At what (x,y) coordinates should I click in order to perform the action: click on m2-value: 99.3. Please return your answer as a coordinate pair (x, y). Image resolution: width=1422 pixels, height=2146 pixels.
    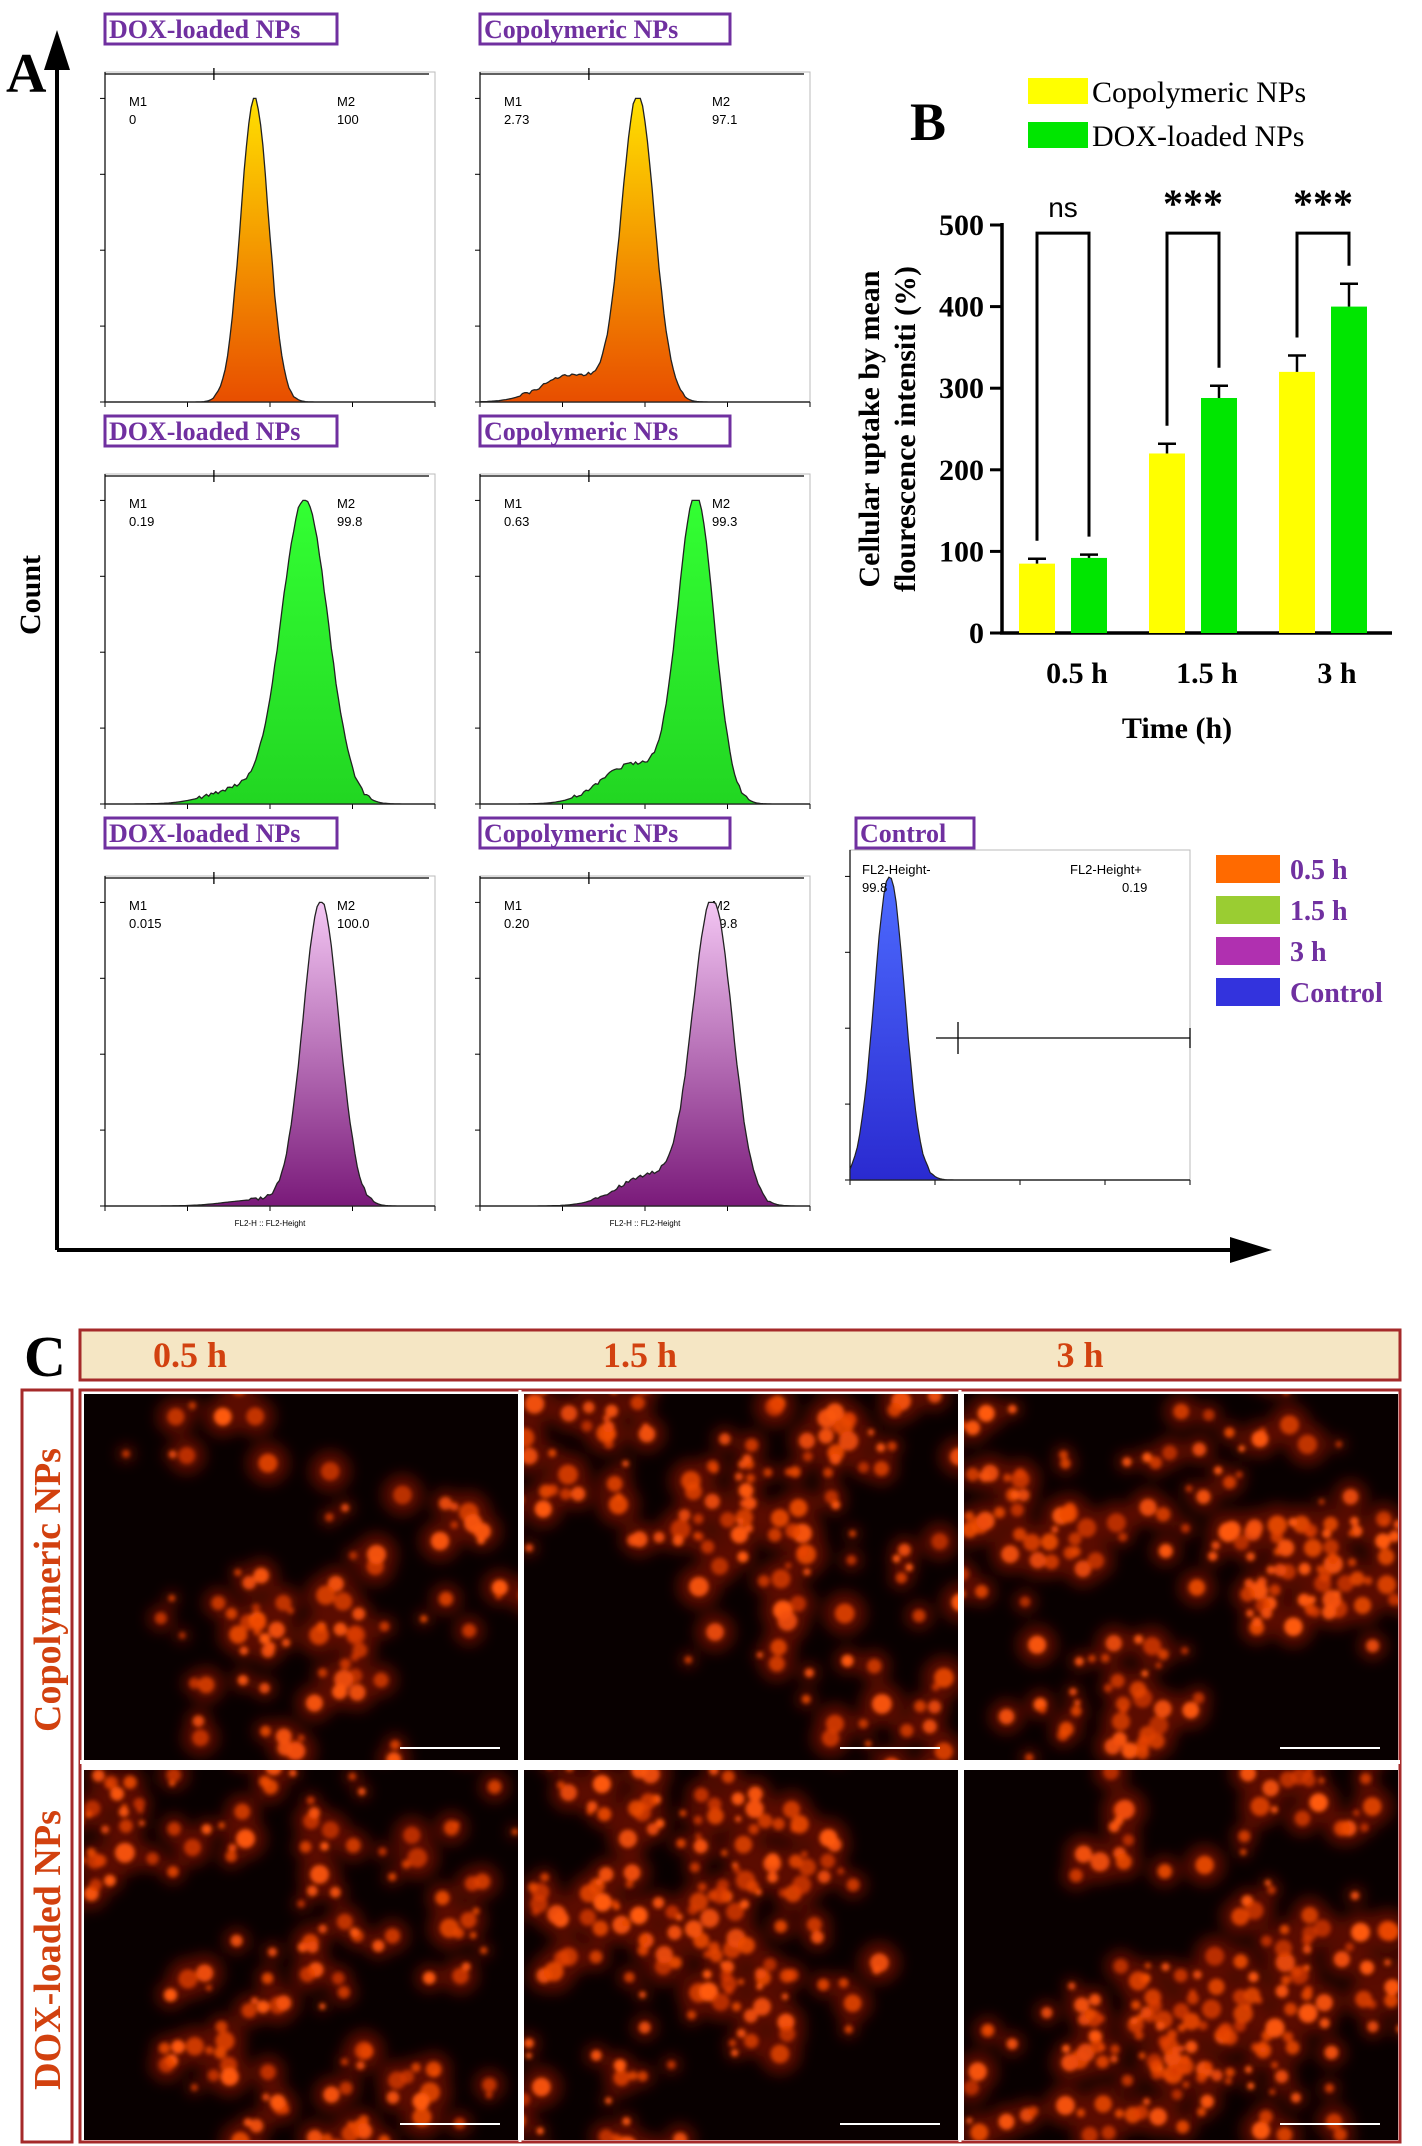
    Looking at the image, I should click on (724, 521).